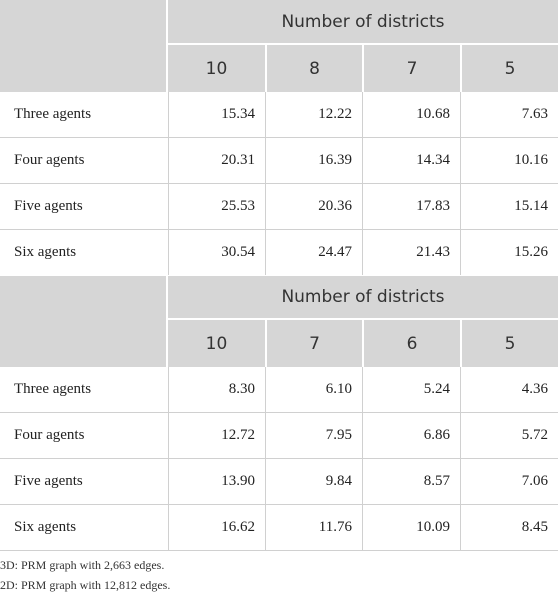 Image resolution: width=558 pixels, height=597 pixels. Describe the element at coordinates (82, 565) in the screenshot. I see `footnote: 3D: PRM graph with 2,663 edges.` at that location.